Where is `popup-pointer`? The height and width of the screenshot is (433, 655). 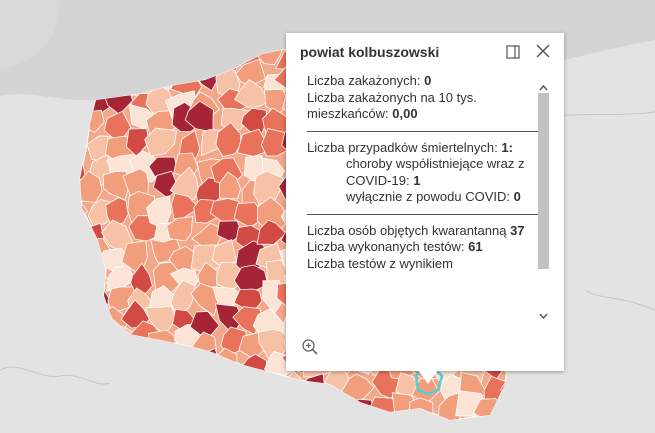
popup-pointer is located at coordinates (428, 377).